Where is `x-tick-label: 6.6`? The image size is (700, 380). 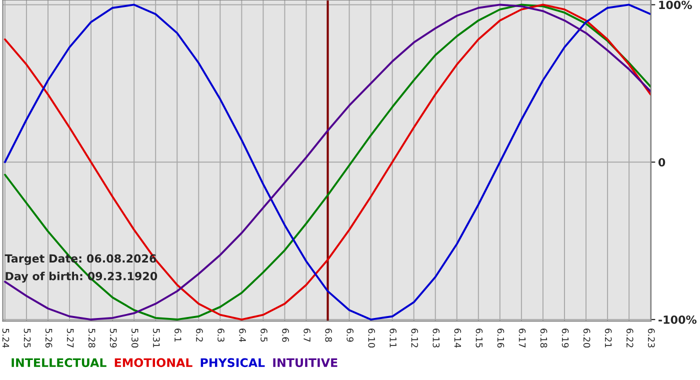 x-tick-label: 6.6 is located at coordinates (285, 335).